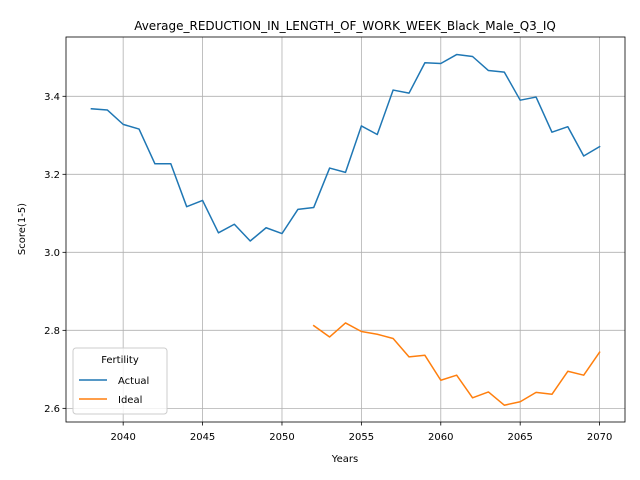 The width and height of the screenshot is (640, 480). What do you see at coordinates (281, 437) in the screenshot?
I see `x-tick-label: 2050` at bounding box center [281, 437].